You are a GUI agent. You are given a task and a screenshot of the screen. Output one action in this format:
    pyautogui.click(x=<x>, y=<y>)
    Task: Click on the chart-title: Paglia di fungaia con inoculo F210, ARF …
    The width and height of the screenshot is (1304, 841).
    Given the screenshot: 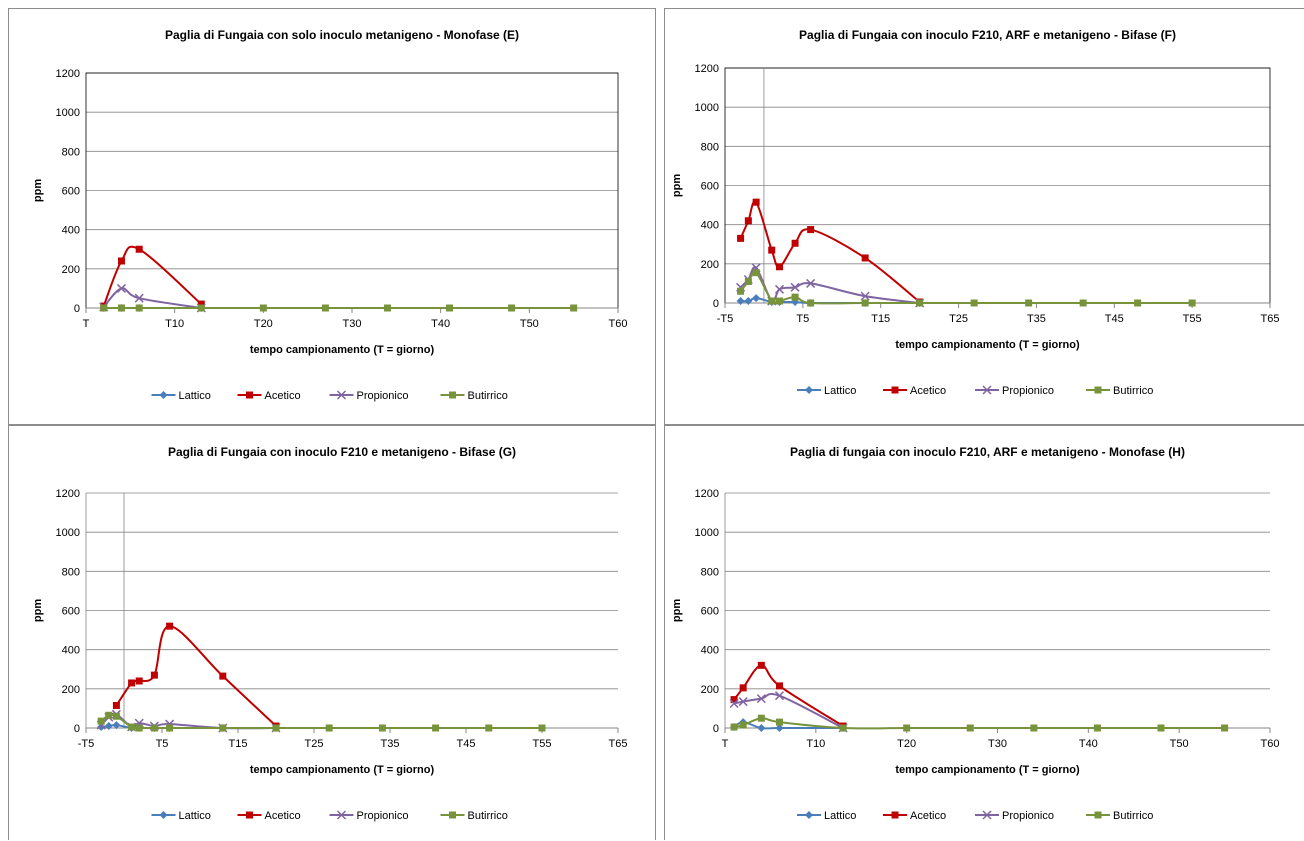 What is the action you would take?
    pyautogui.click(x=987, y=452)
    